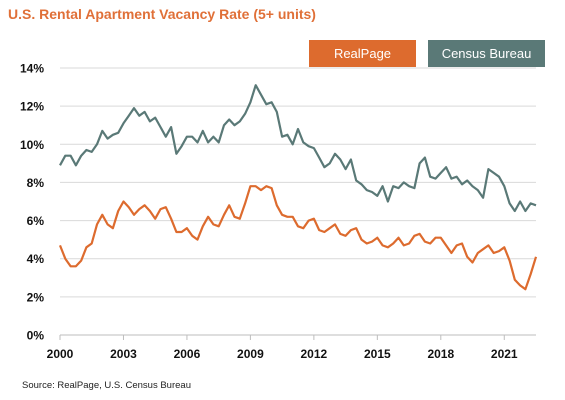 The height and width of the screenshot is (400, 565). I want to click on y-tick-label: 0%, so click(36, 336).